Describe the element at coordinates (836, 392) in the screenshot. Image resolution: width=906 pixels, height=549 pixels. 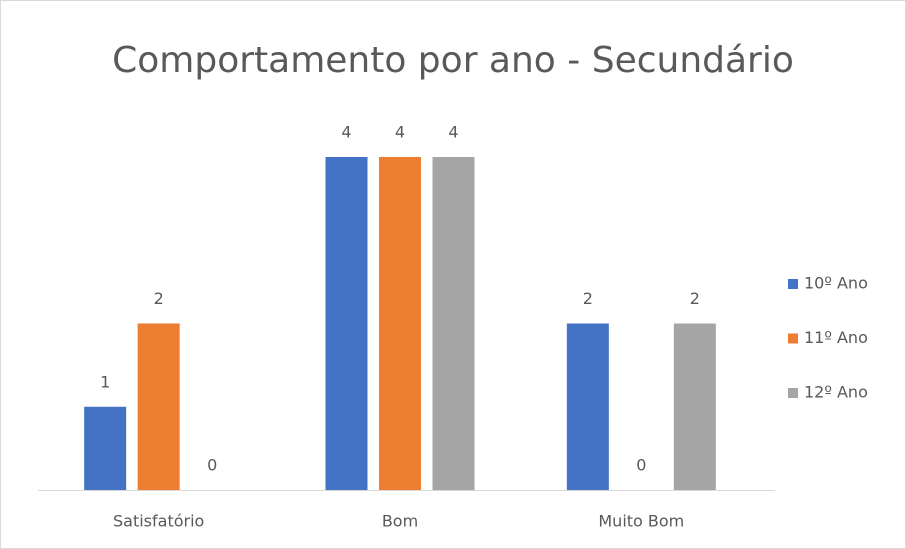
I see `legend-label: 12º Ano` at that location.